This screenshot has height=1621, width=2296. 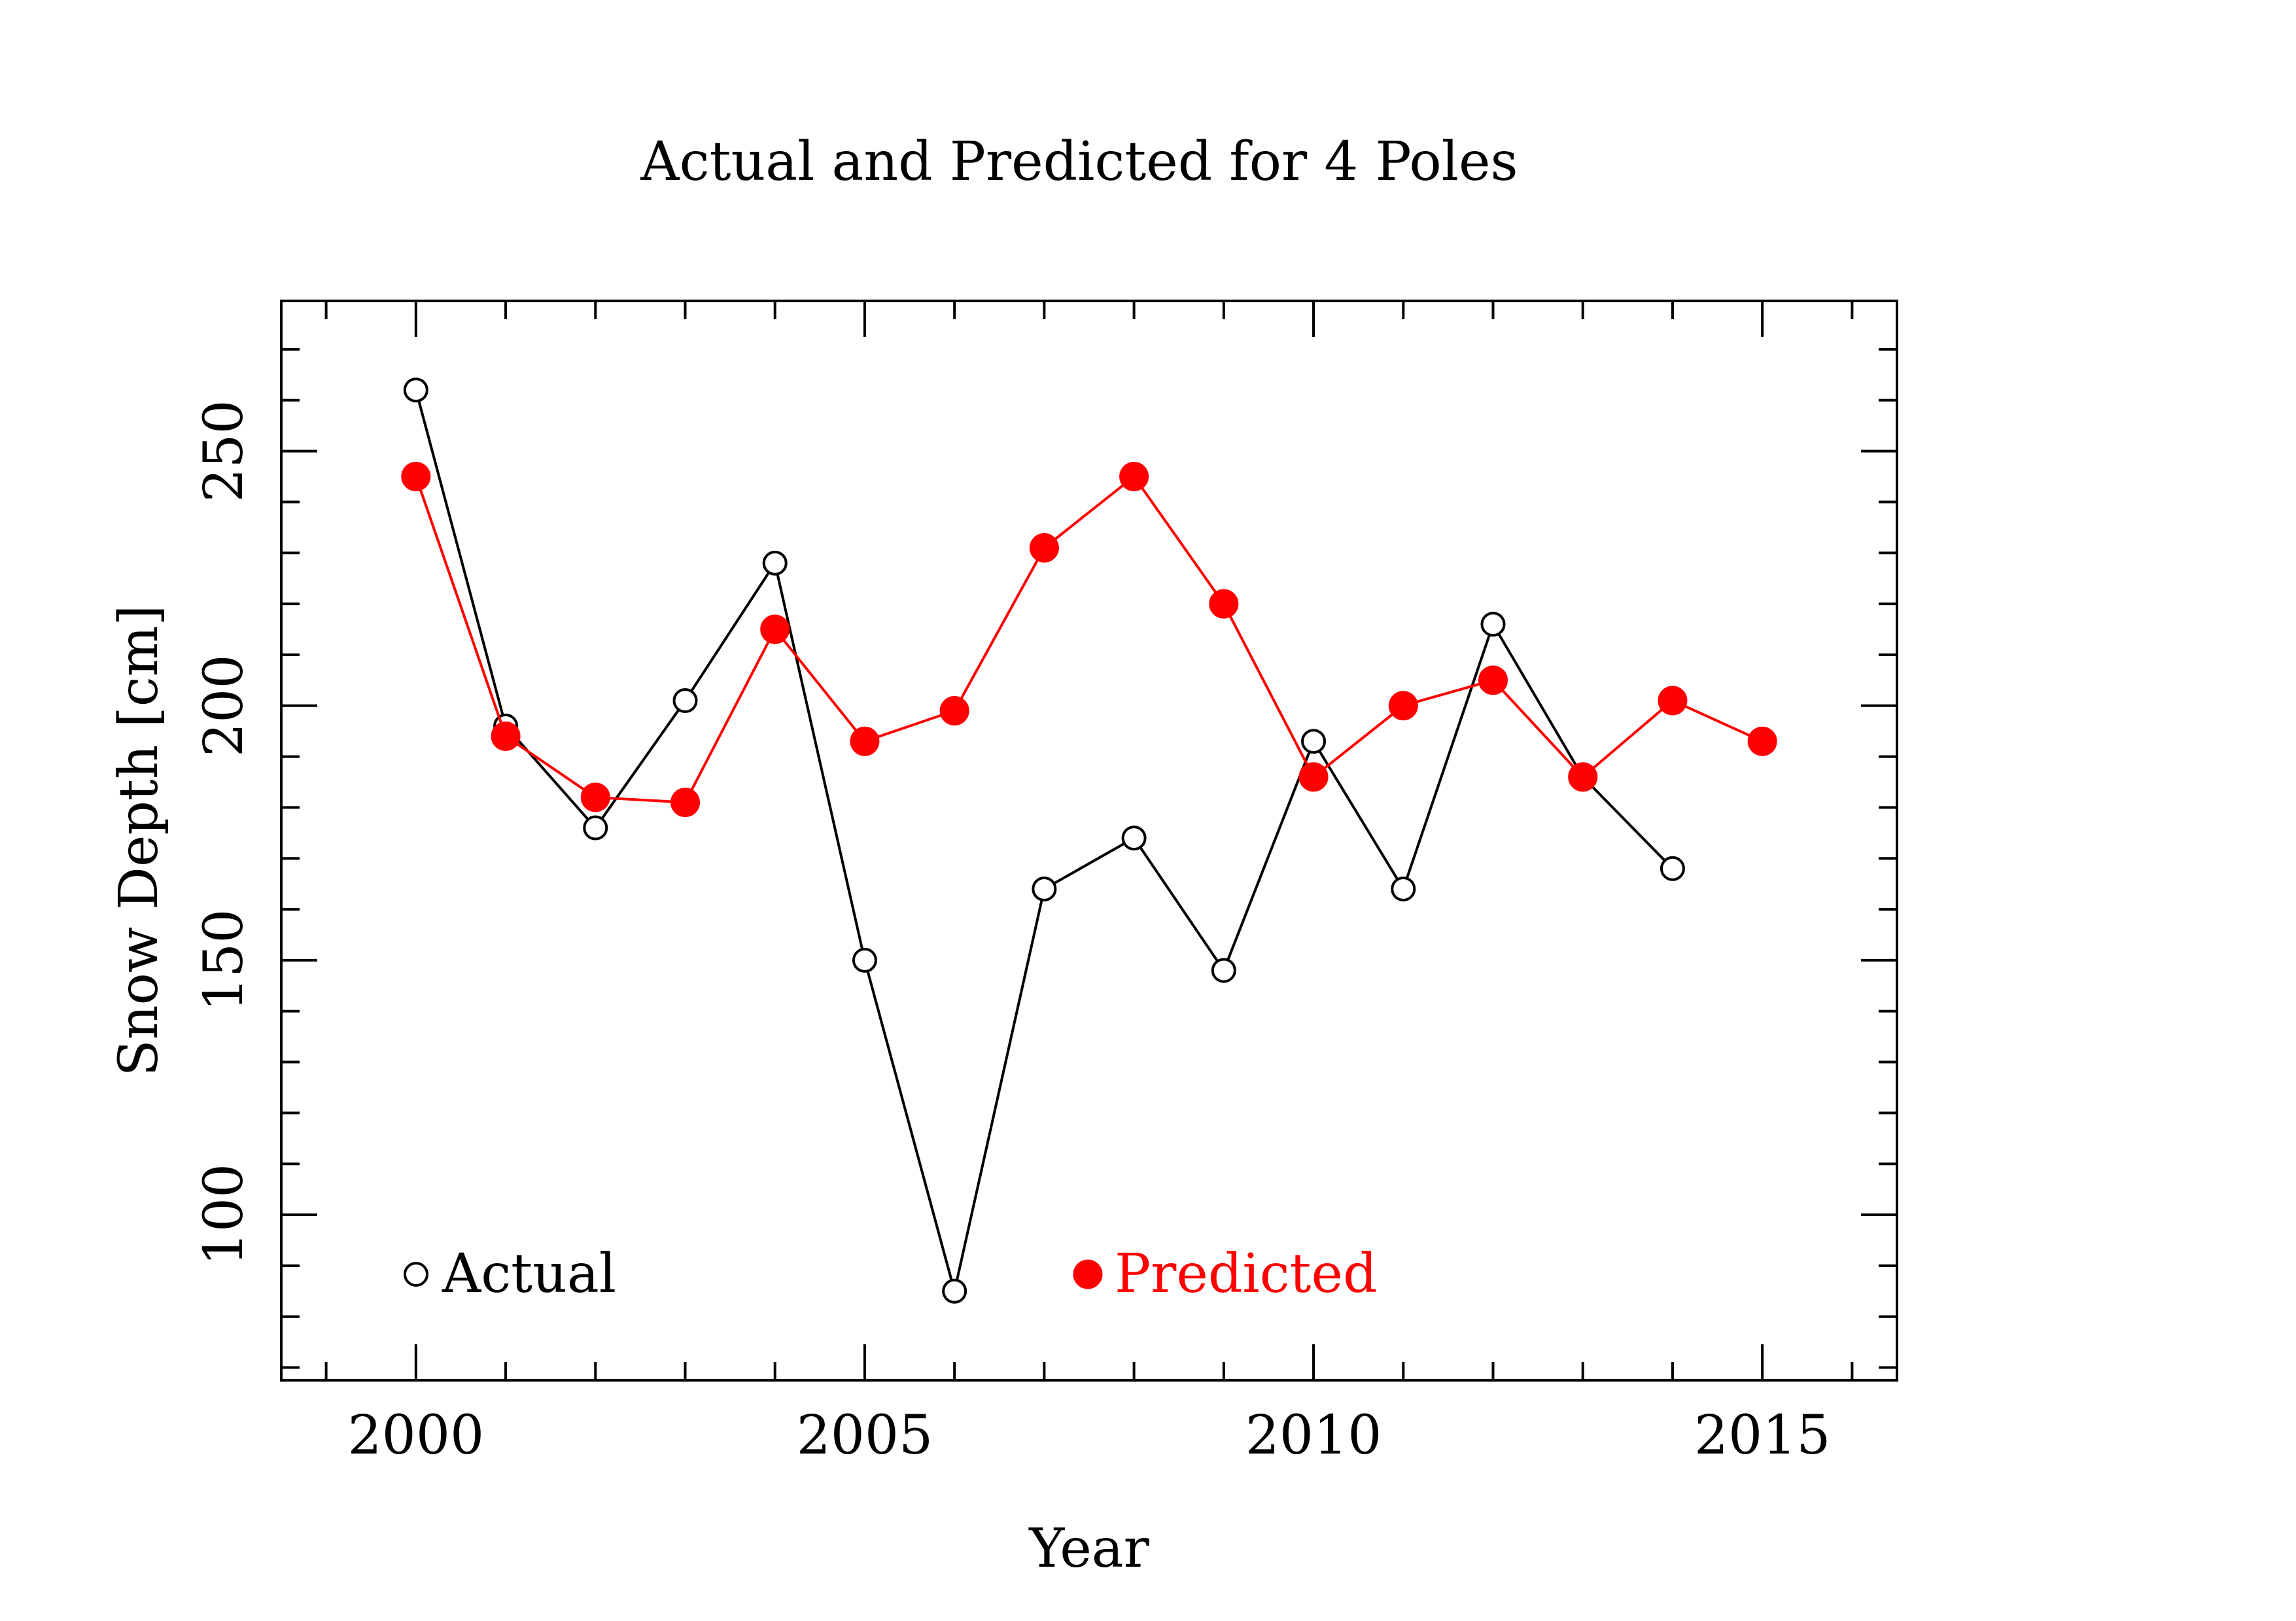 What do you see at coordinates (224, 1215) in the screenshot?
I see `y-tick-label-100: 100` at bounding box center [224, 1215].